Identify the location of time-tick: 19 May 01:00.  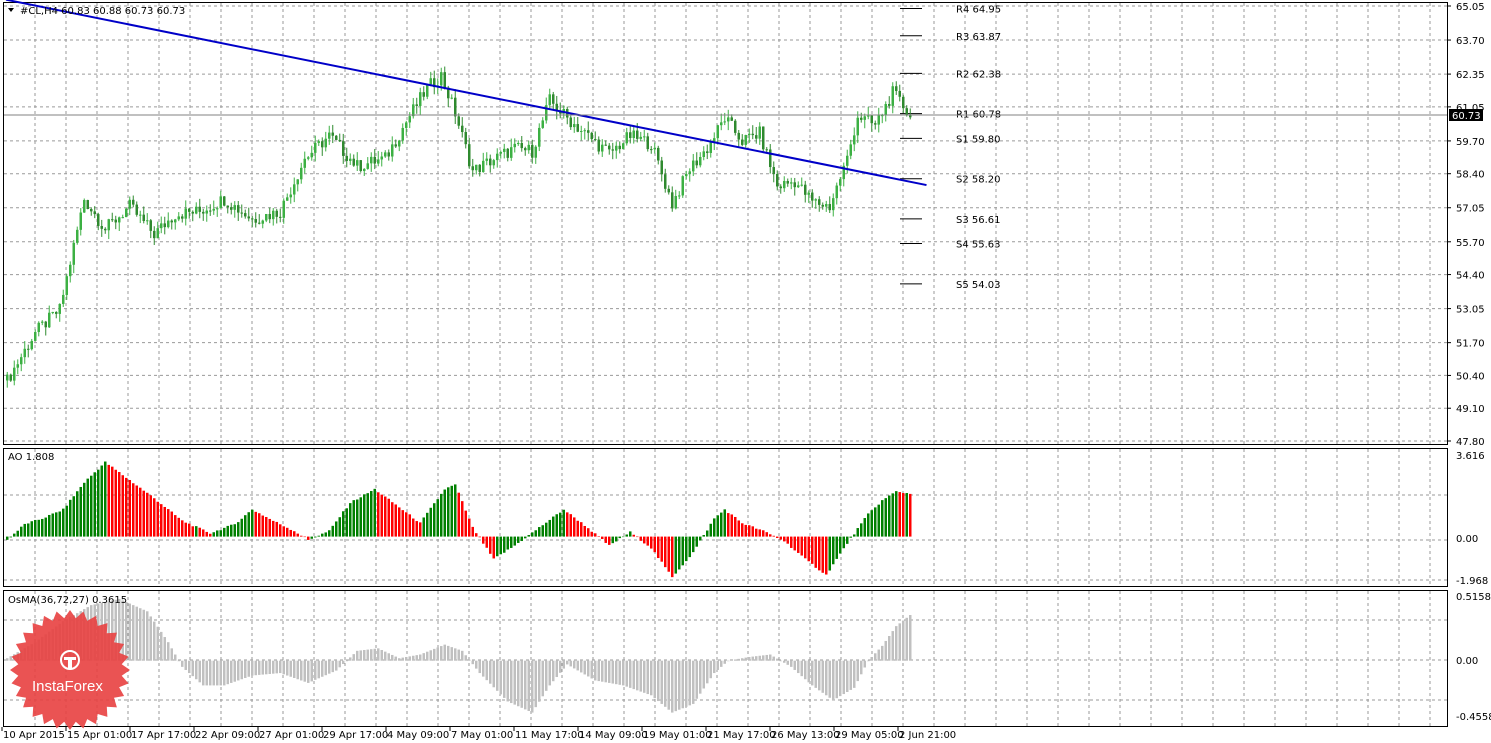
(677, 735).